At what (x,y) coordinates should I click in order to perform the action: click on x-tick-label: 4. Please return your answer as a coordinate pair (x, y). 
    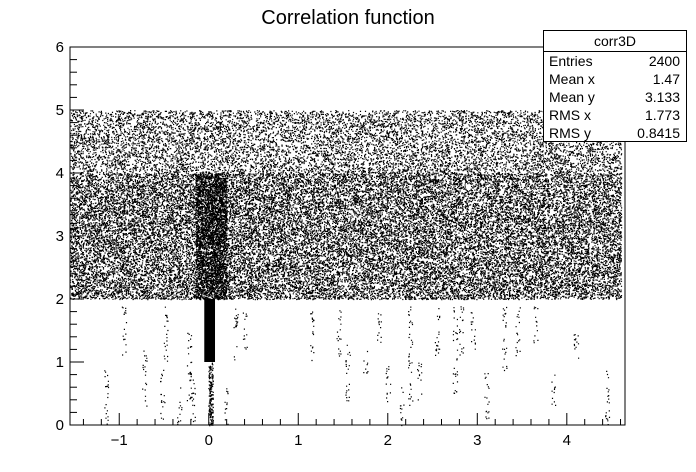
    Looking at the image, I should click on (567, 440).